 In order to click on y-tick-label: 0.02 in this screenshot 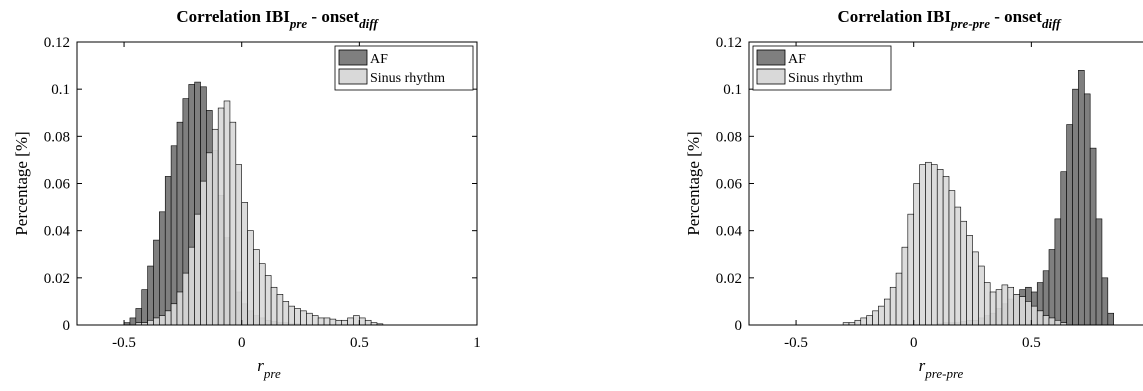, I will do `click(729, 279)`.